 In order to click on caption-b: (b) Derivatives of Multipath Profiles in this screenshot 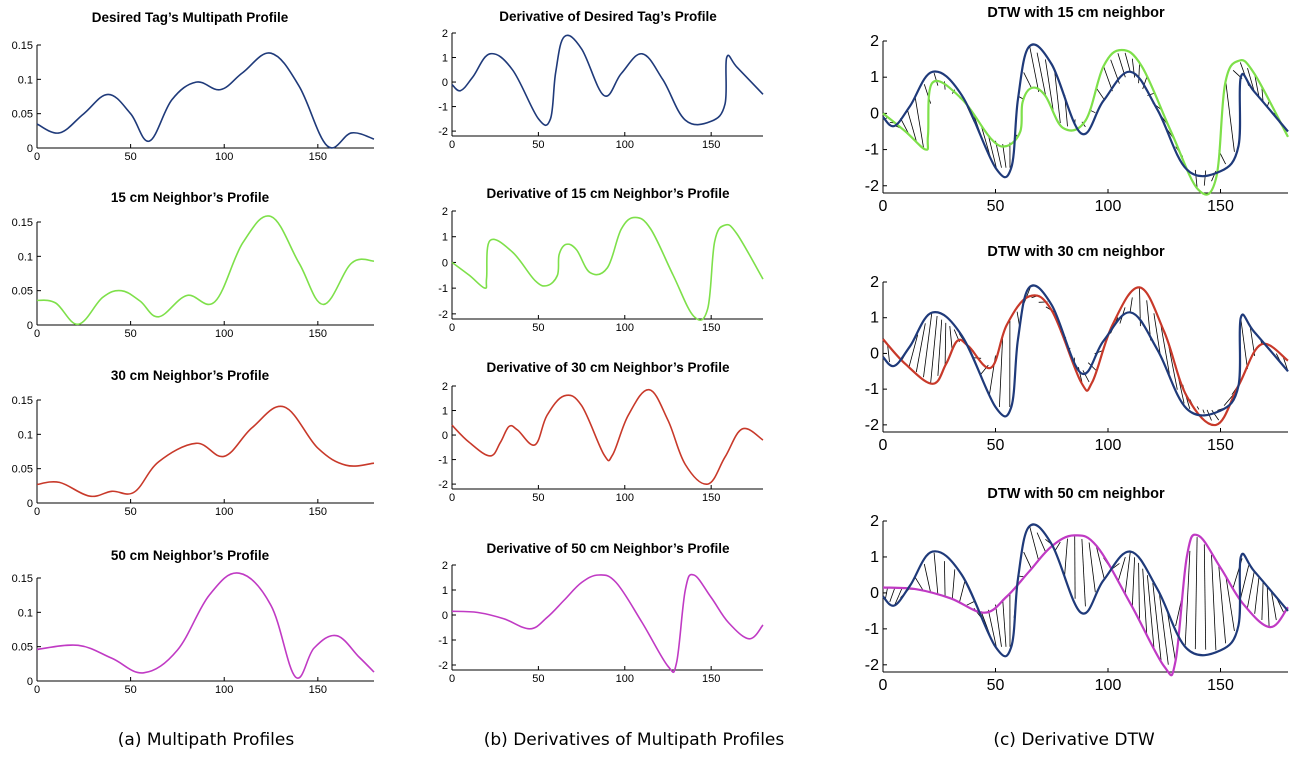, I will do `click(634, 740)`.